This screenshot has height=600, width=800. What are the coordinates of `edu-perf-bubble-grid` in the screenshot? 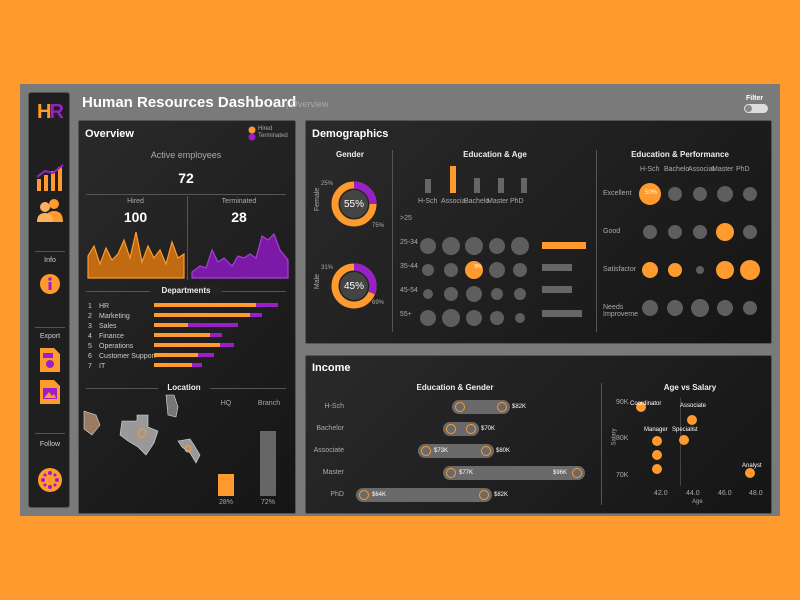 It's located at (699, 250).